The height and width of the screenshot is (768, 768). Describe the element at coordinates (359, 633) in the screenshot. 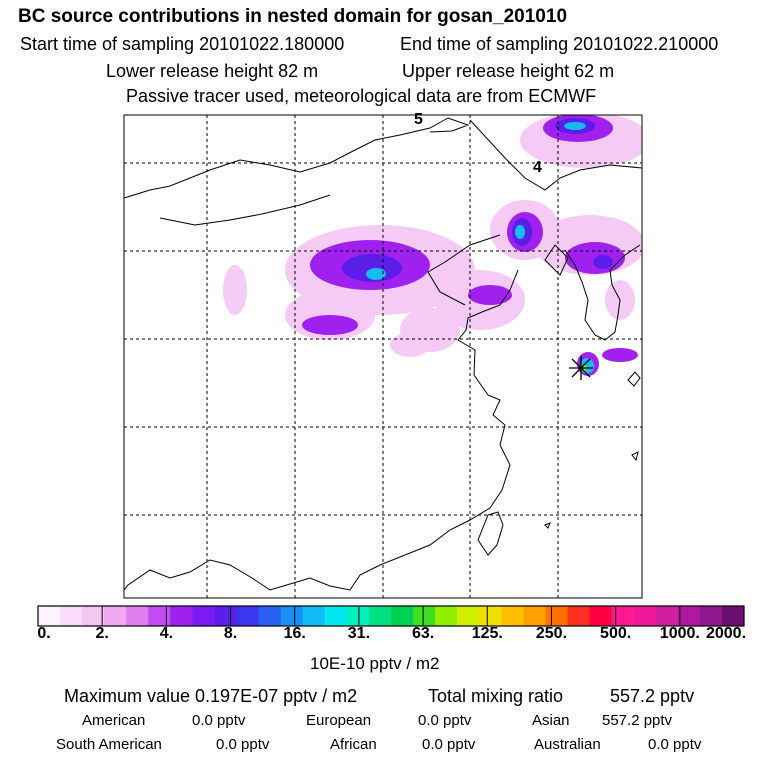

I see `colorbar-tick-label: 31.` at that location.